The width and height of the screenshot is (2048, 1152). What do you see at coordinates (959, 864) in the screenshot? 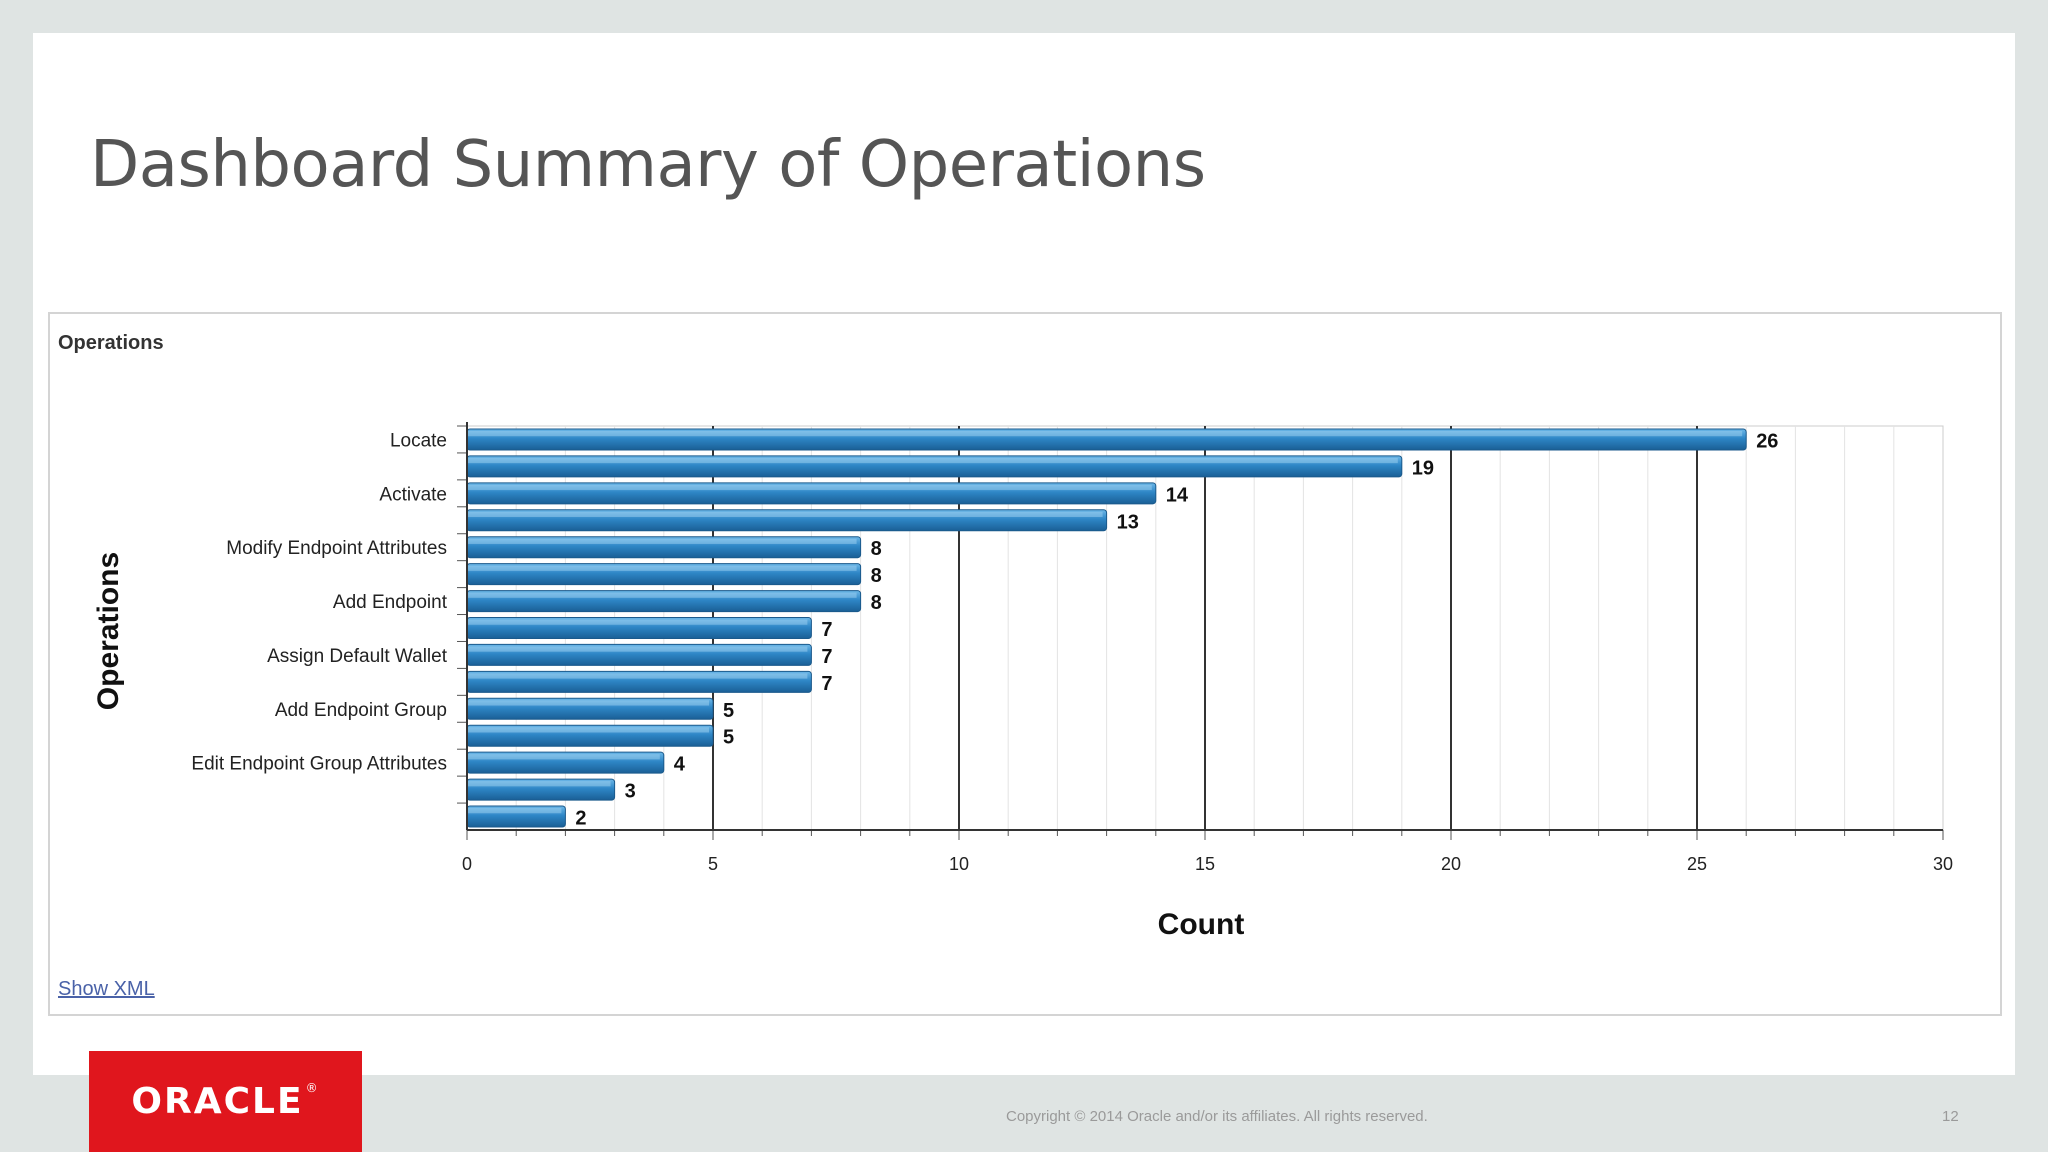
I see `x-tick-label: 10` at bounding box center [959, 864].